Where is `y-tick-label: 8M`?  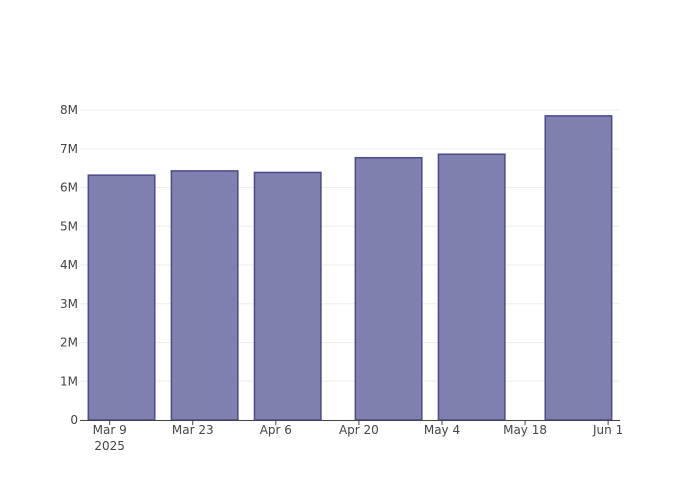 y-tick-label: 8M is located at coordinates (69, 110).